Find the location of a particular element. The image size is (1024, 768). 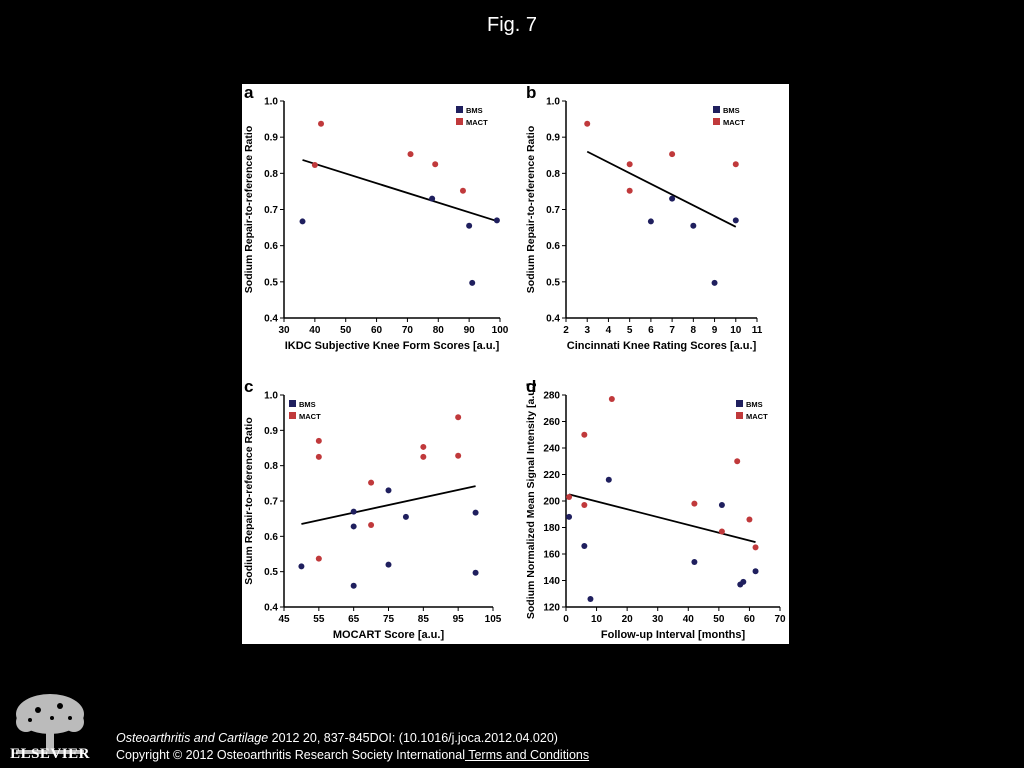

y-tick-label: 220 is located at coordinates (551, 475).